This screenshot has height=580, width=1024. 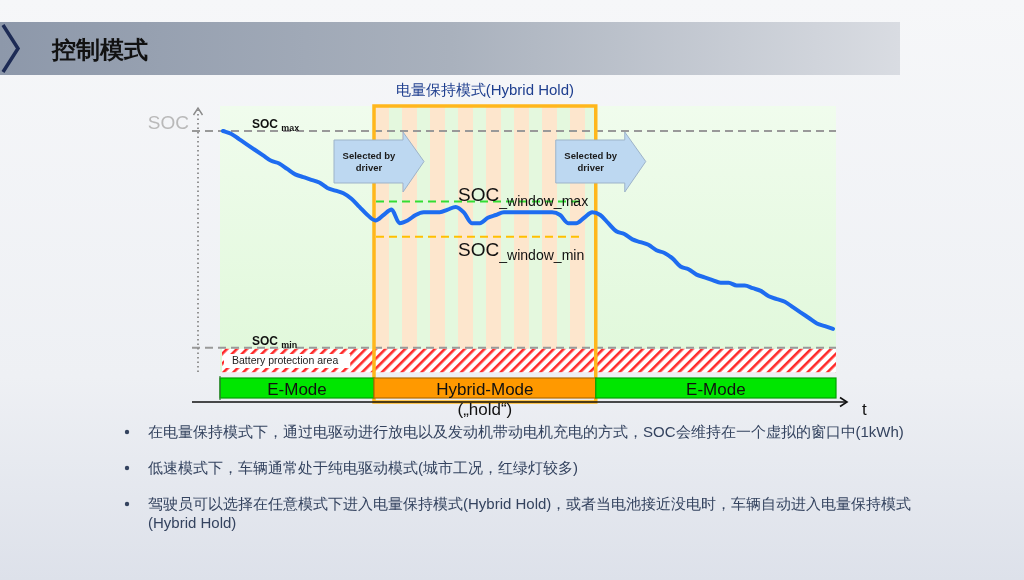 What do you see at coordinates (864, 409) in the screenshot?
I see `x-axis-title: t` at bounding box center [864, 409].